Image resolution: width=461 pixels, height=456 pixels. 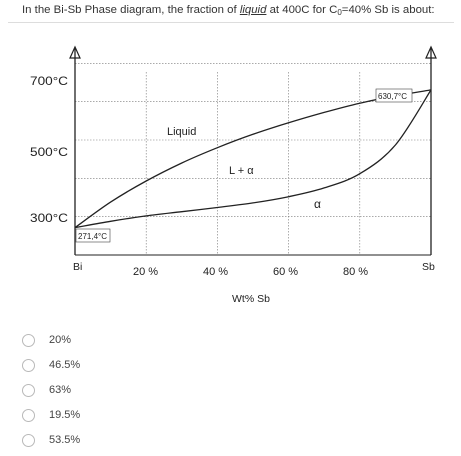 I want to click on sb-melting-label: 630,7°C, so click(x=392, y=96).